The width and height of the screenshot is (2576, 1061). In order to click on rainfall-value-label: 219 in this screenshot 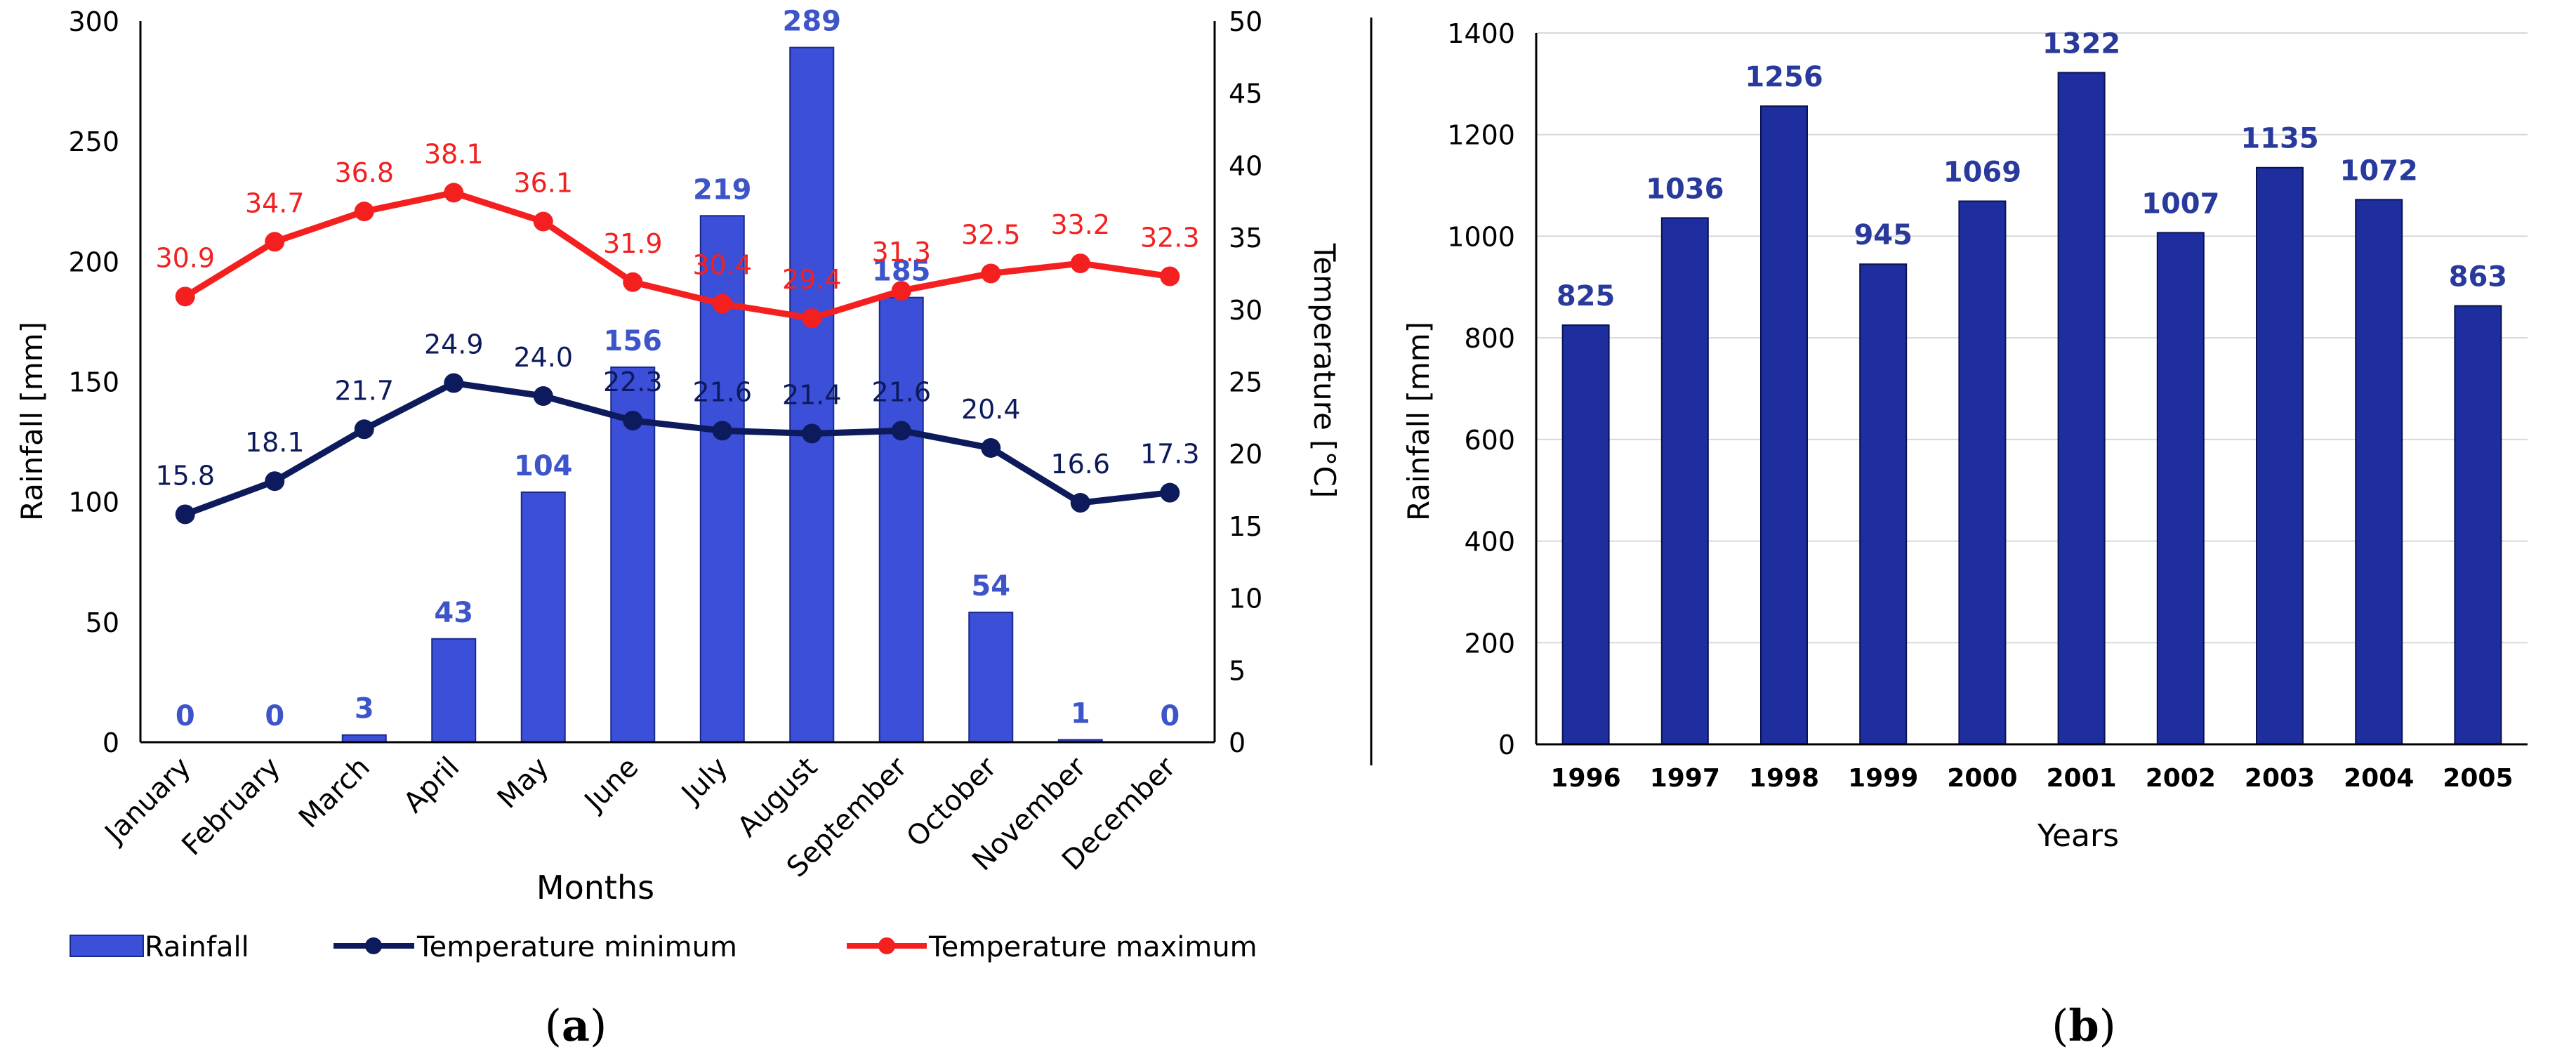, I will do `click(722, 189)`.